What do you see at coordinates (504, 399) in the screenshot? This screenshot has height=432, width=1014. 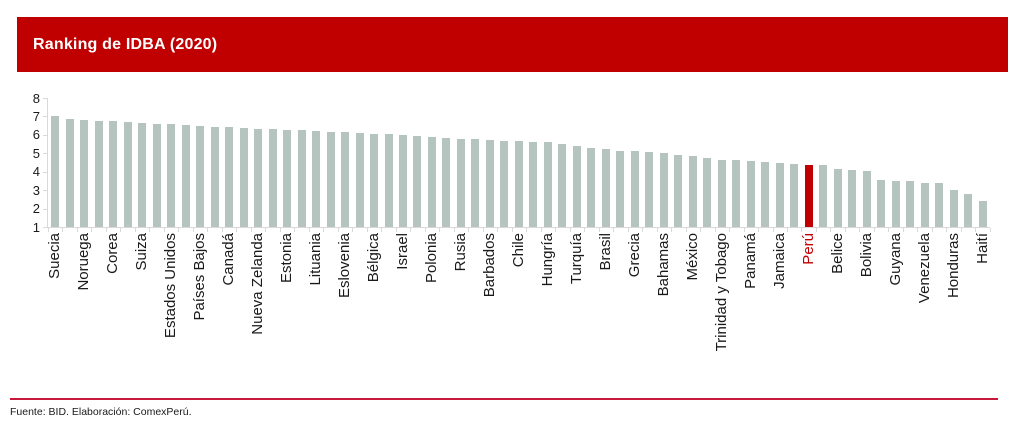 I see `footer-divider` at bounding box center [504, 399].